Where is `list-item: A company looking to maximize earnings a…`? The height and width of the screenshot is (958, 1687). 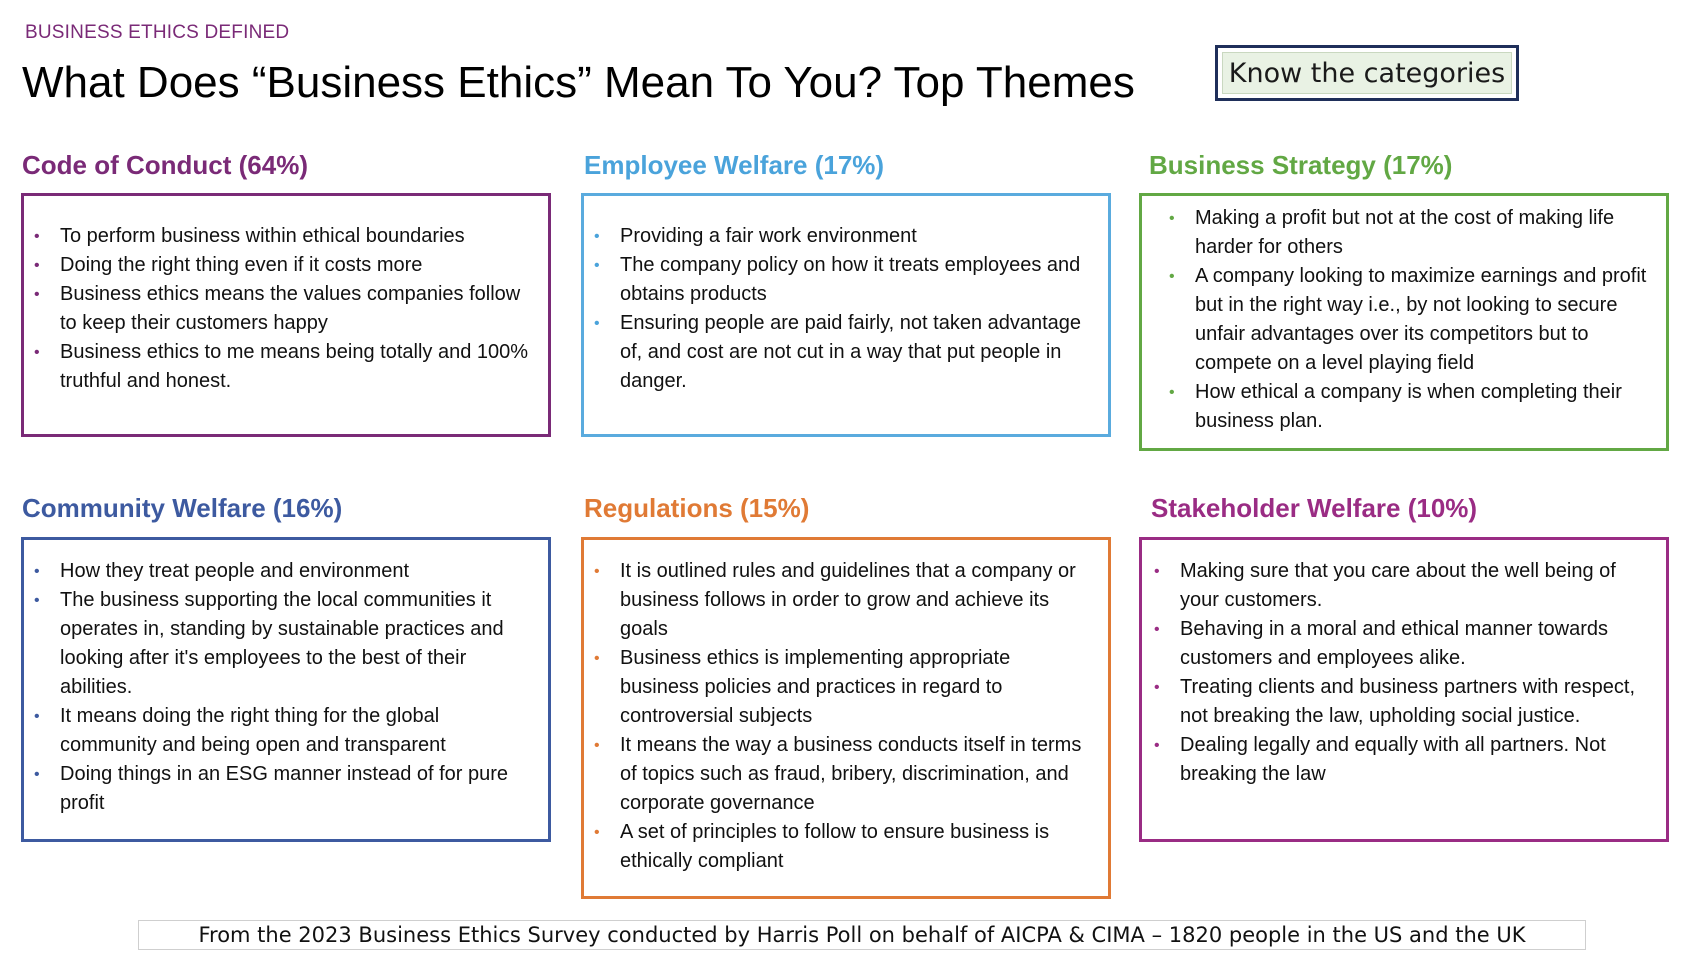
list-item: A company looking to maximize earnings a… is located at coordinates (1409, 320).